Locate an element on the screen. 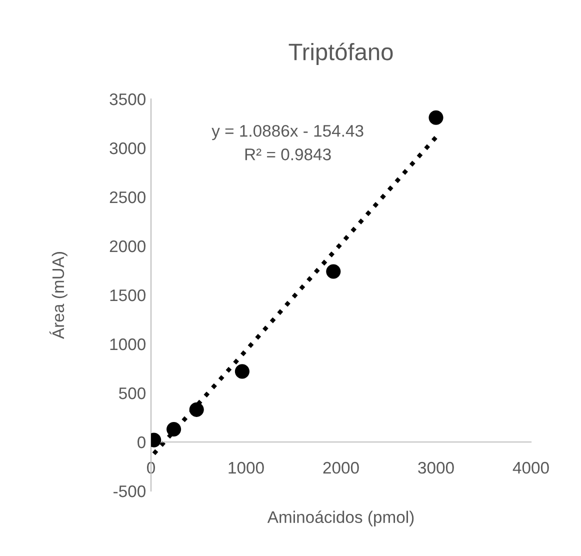  x-axis-title: Aminoácidos (pmol) is located at coordinates (340, 518).